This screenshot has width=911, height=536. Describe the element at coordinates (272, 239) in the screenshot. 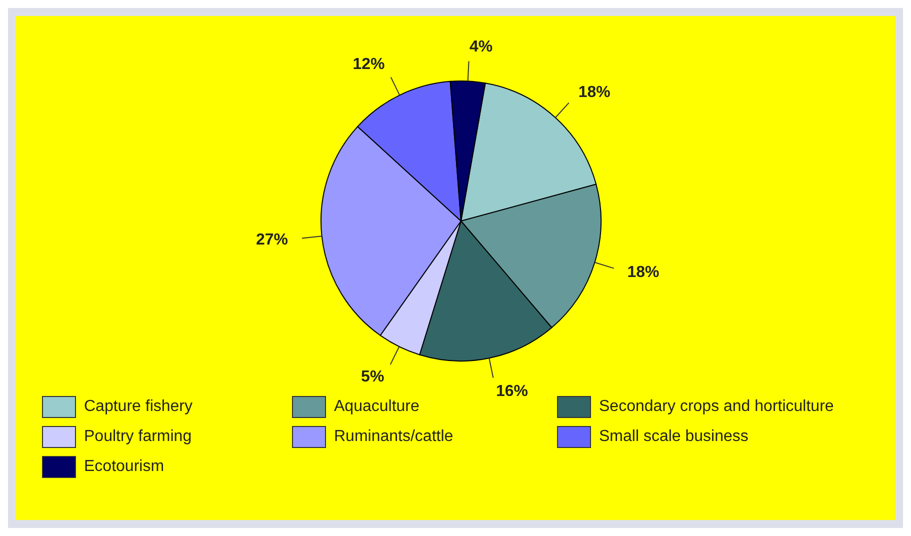

I see `data-label: 27%` at that location.